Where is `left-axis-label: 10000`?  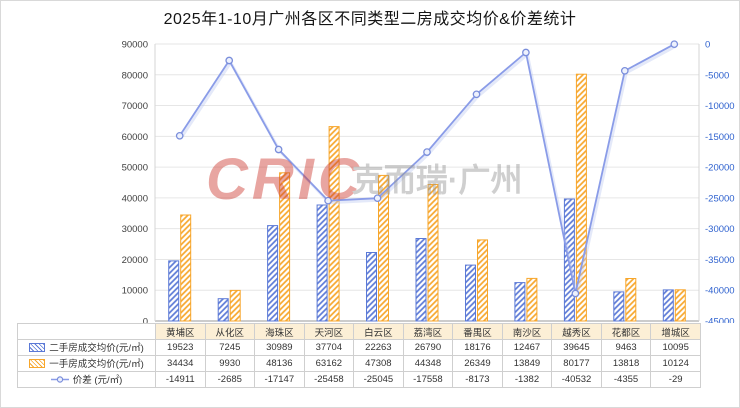
left-axis-label: 10000 is located at coordinates (135, 291).